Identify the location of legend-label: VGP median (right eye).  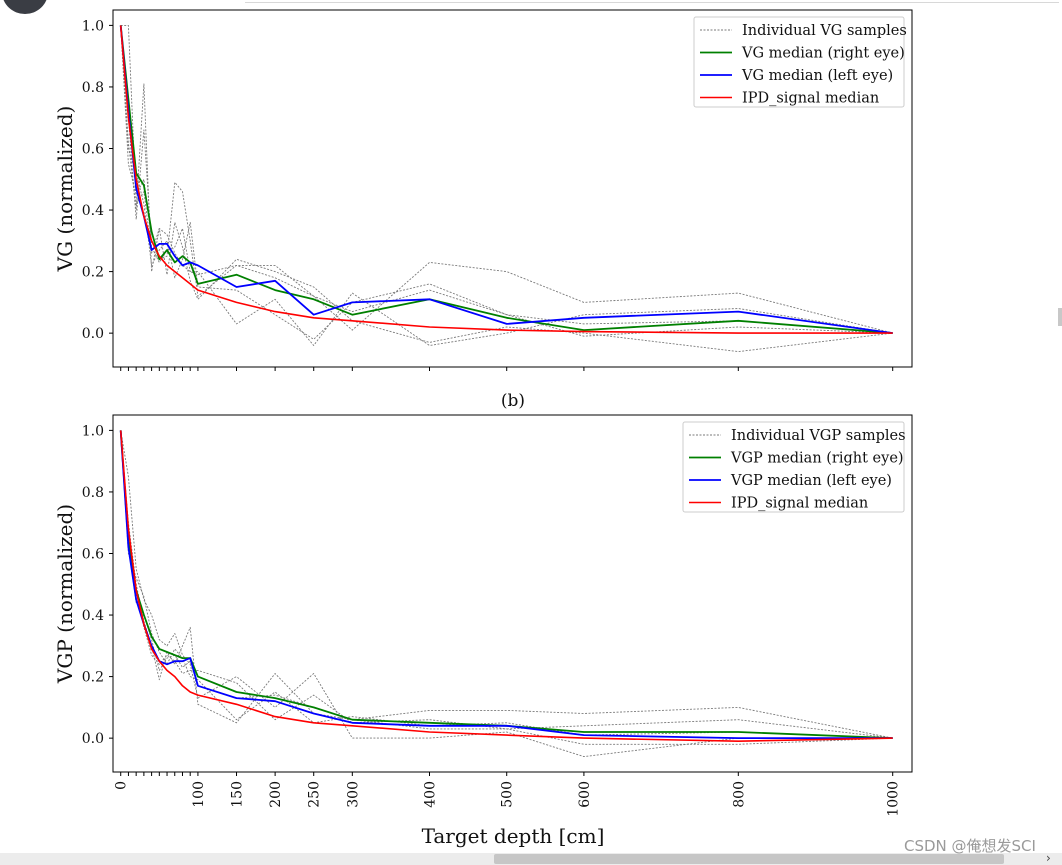
(817, 459).